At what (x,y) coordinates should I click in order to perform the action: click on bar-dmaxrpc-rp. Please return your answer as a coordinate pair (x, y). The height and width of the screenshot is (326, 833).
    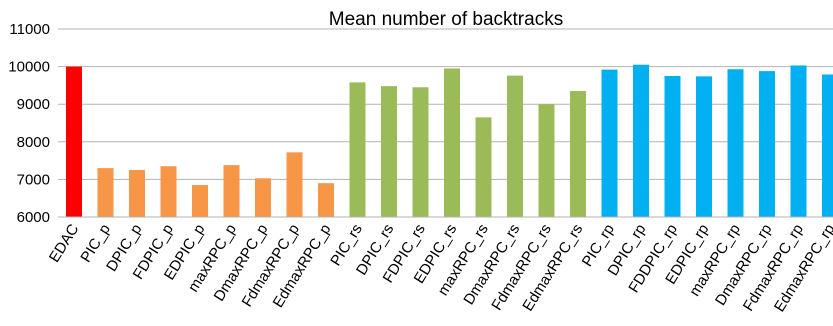
    Looking at the image, I should click on (767, 144).